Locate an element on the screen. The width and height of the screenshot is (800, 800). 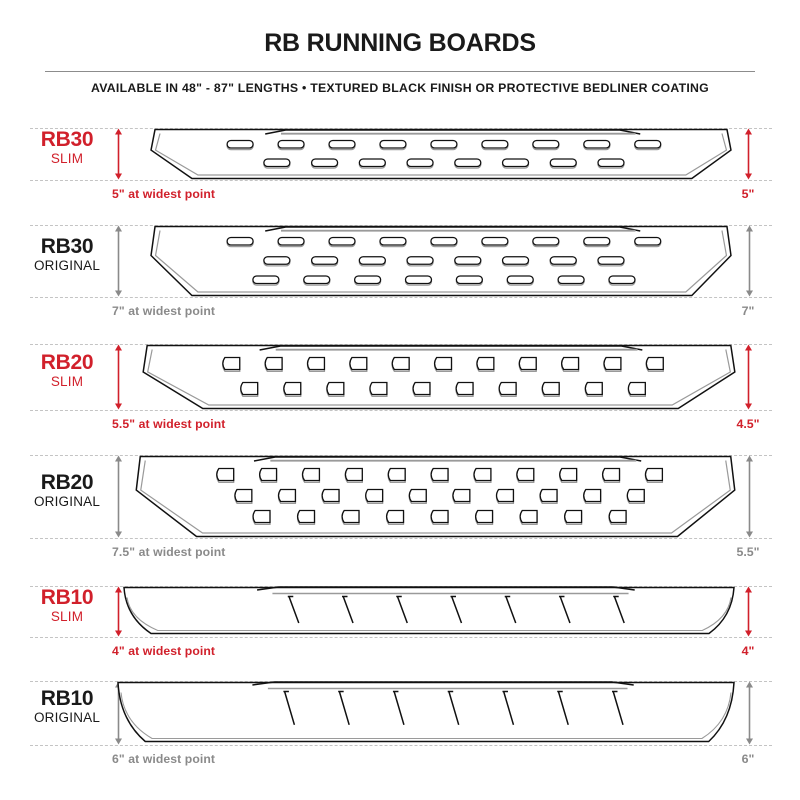
product-label: RB30 ORIGINAL is located at coordinates (67, 255).